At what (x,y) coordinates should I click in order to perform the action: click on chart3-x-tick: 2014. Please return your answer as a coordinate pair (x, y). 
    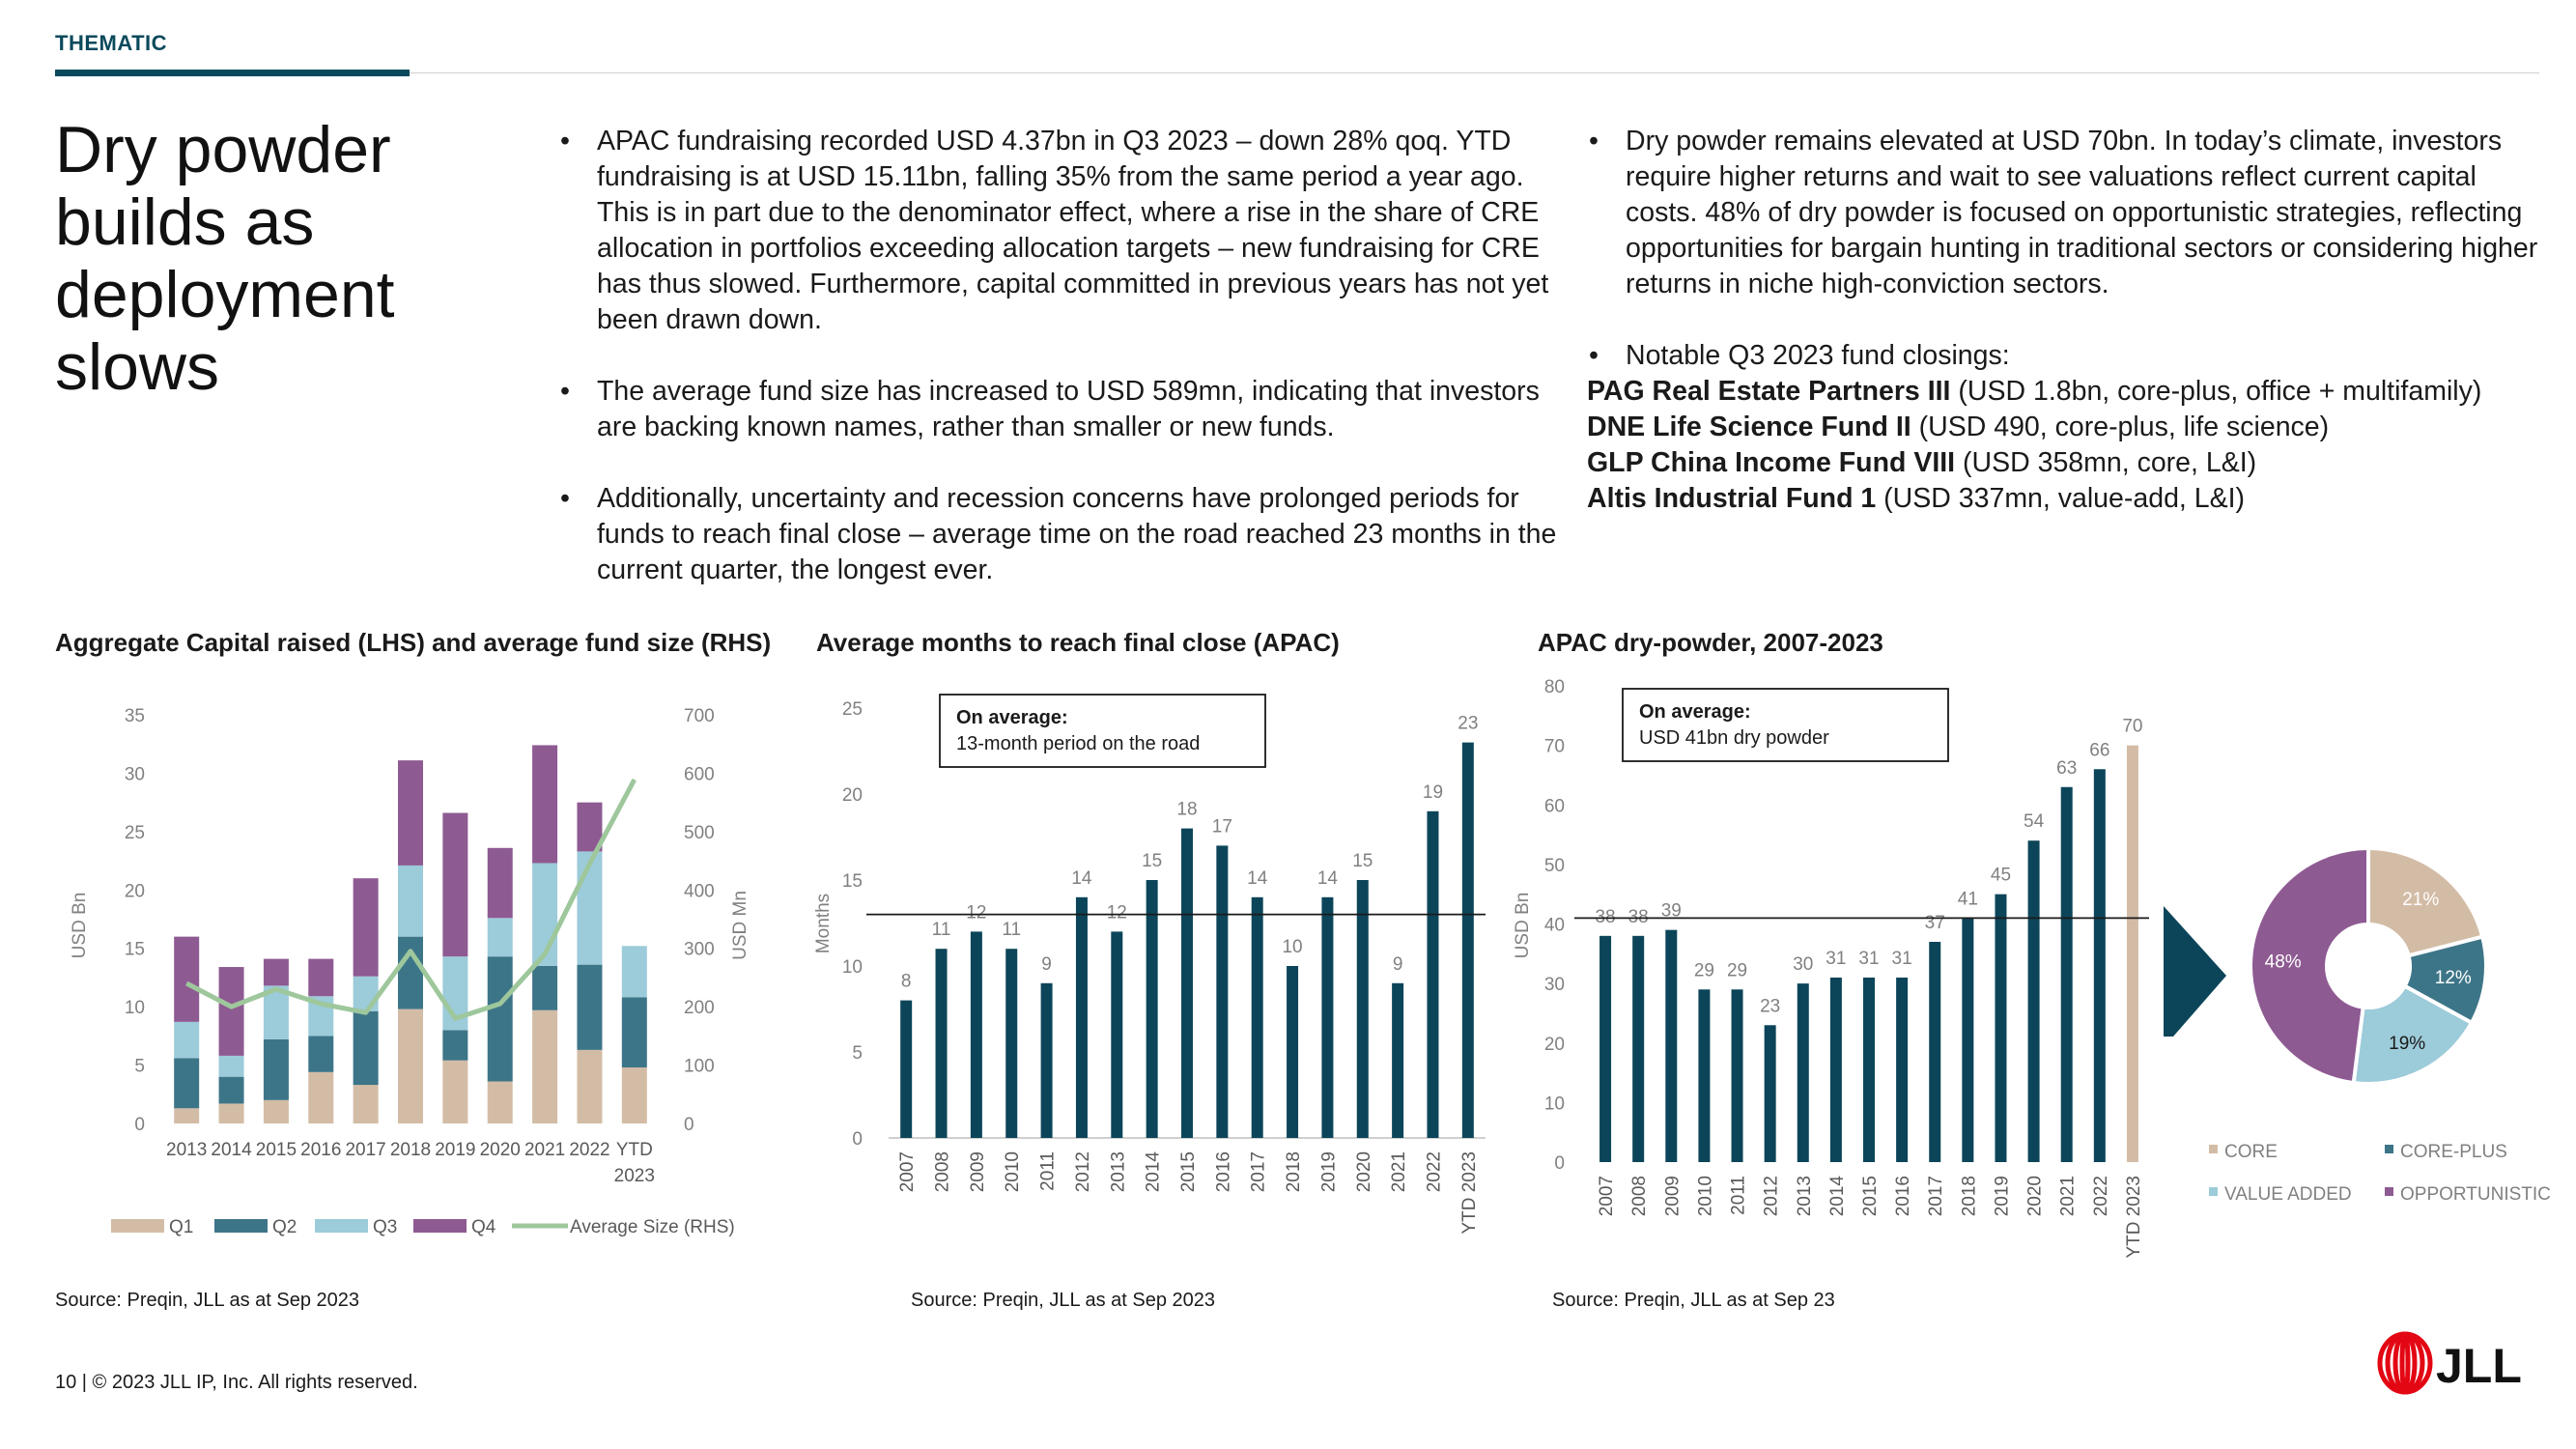
    Looking at the image, I should click on (1837, 1196).